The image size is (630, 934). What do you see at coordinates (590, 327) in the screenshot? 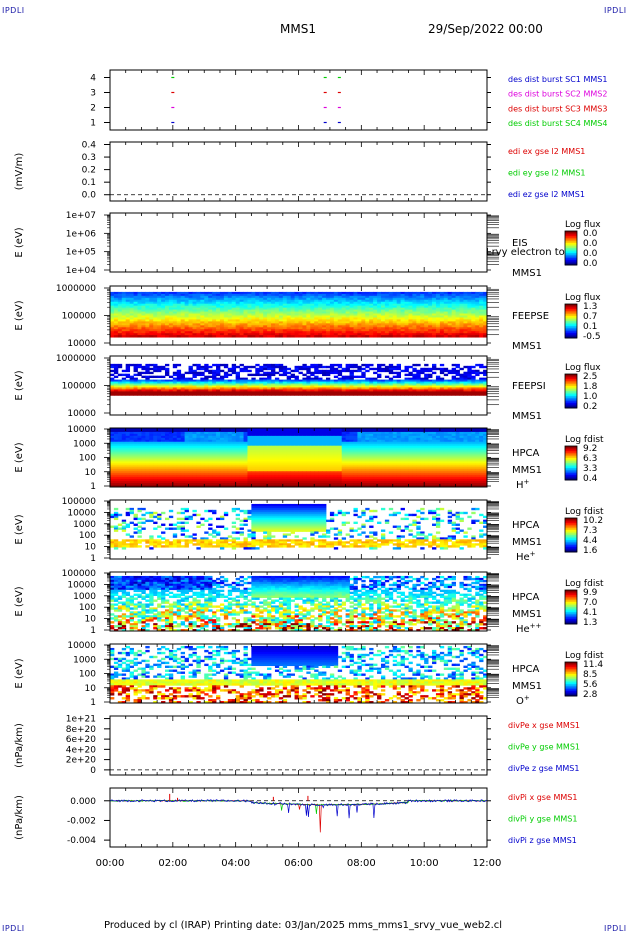
I see `p4-colorbar-tick: 0.1` at bounding box center [590, 327].